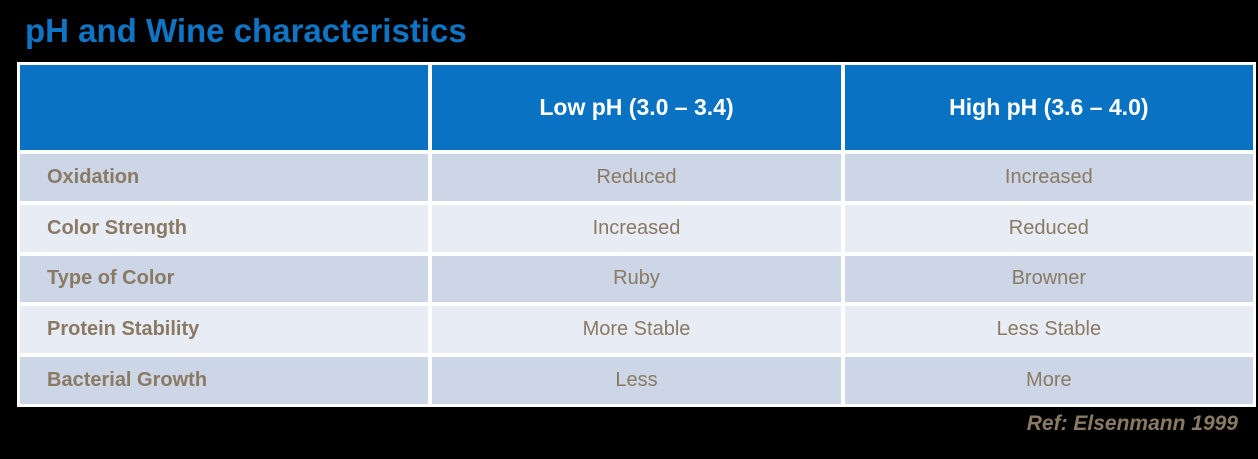 Image resolution: width=1258 pixels, height=459 pixels. Describe the element at coordinates (224, 380) in the screenshot. I see `row-label-bacterial-growth: Bacterial Growth` at that location.